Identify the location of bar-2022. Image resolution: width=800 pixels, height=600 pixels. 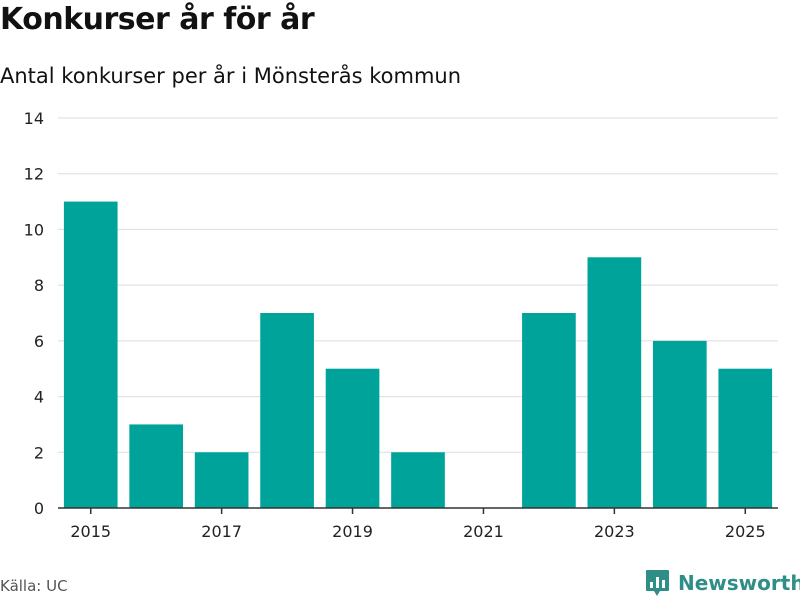
(549, 410).